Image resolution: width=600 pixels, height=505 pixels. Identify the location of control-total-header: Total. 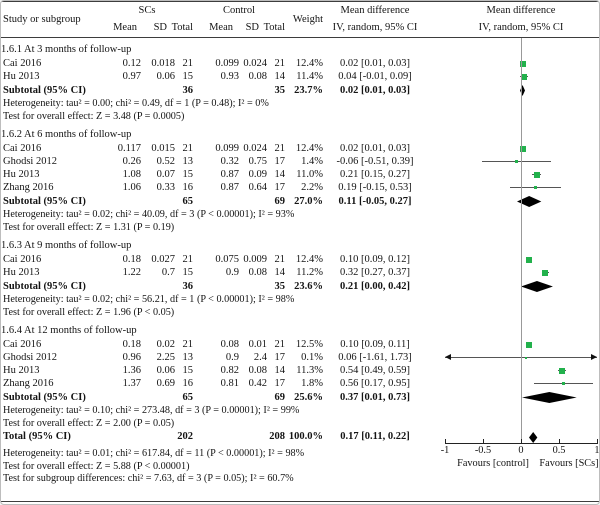
(274, 27).